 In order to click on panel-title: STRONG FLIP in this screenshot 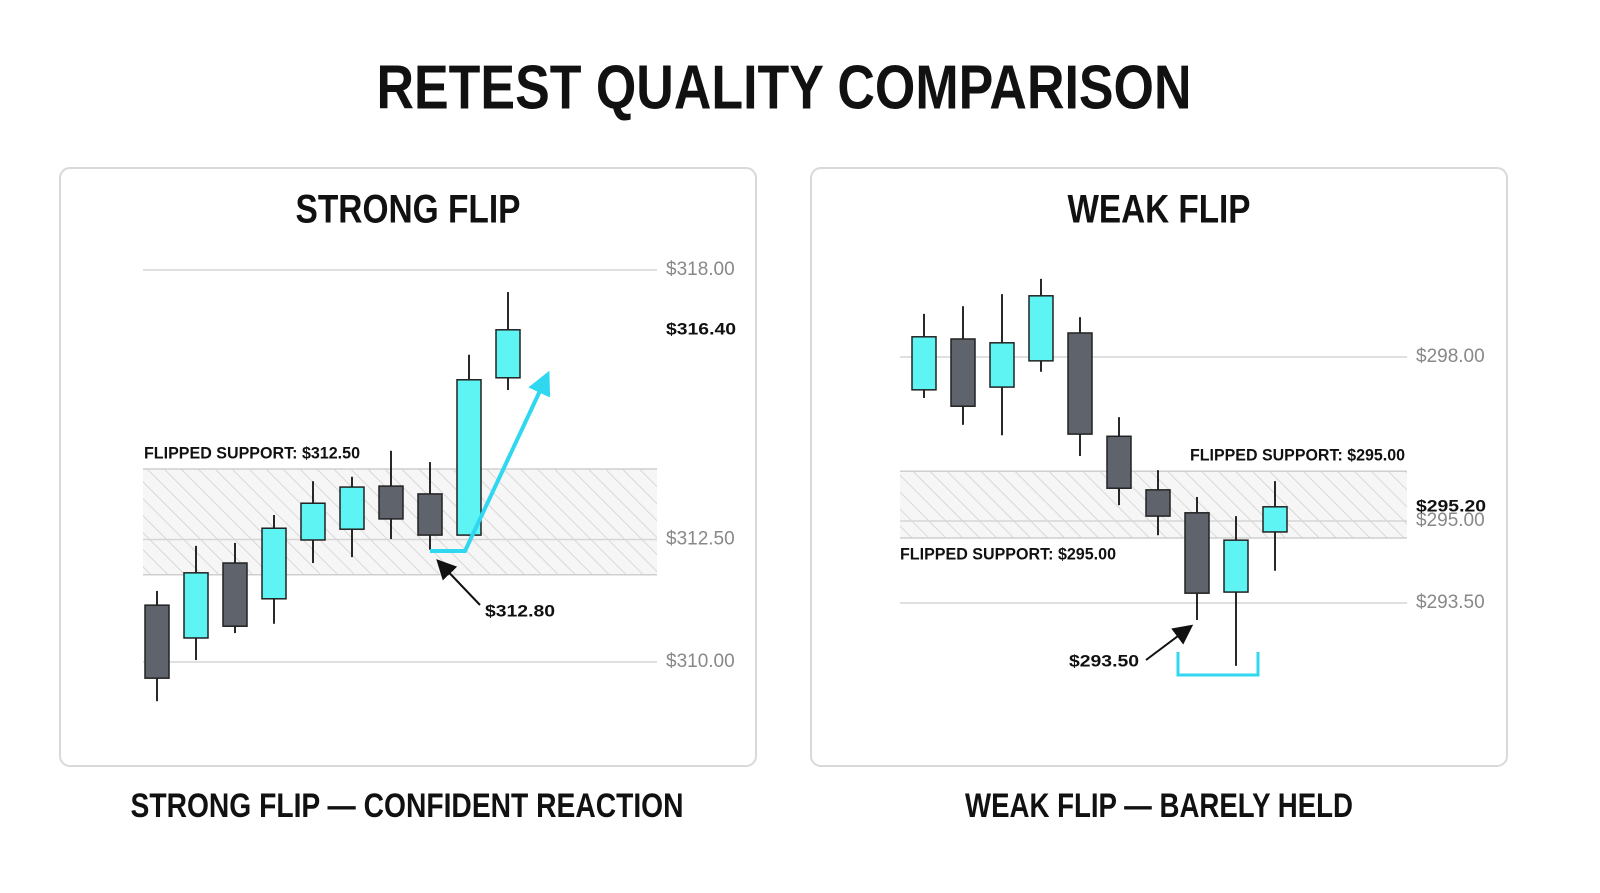, I will do `click(408, 210)`.